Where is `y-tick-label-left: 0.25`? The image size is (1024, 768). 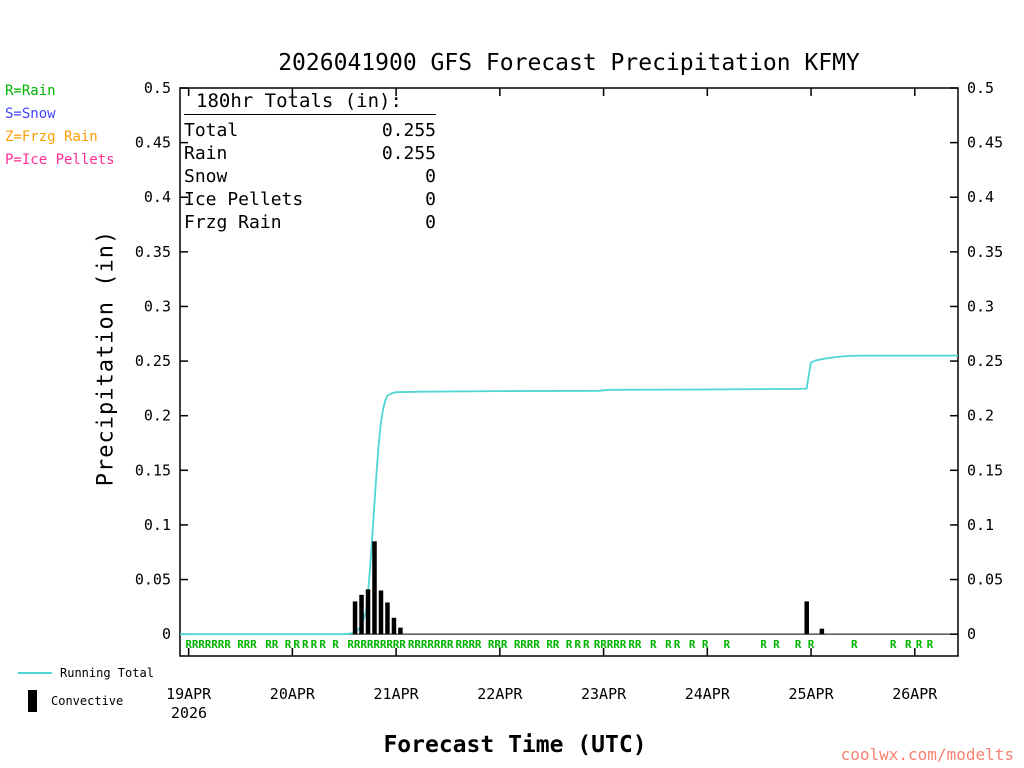 y-tick-label-left: 0.25 is located at coordinates (153, 361).